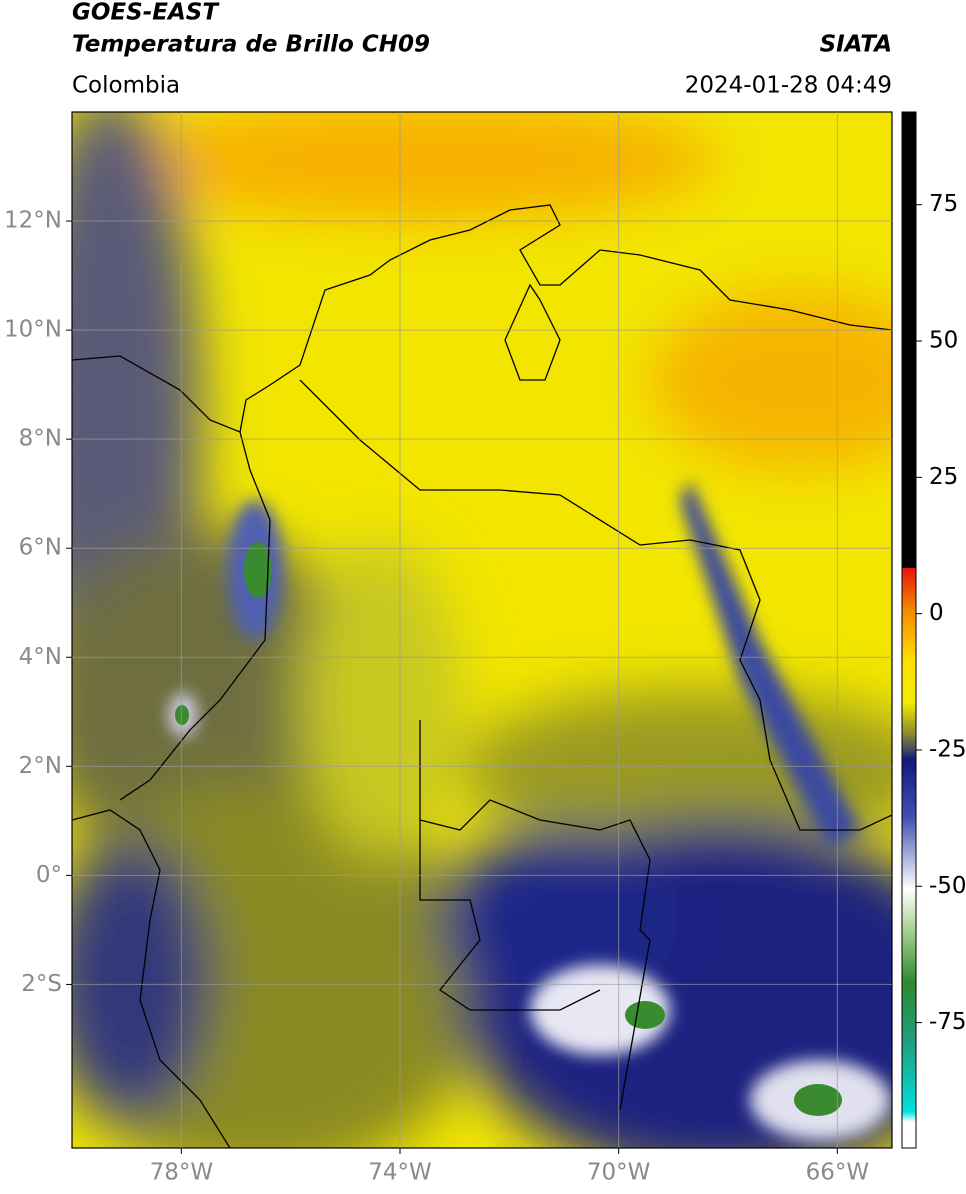 The height and width of the screenshot is (1194, 966). Describe the element at coordinates (619, 1173) in the screenshot. I see `x-tick-label: 70°W` at that location.